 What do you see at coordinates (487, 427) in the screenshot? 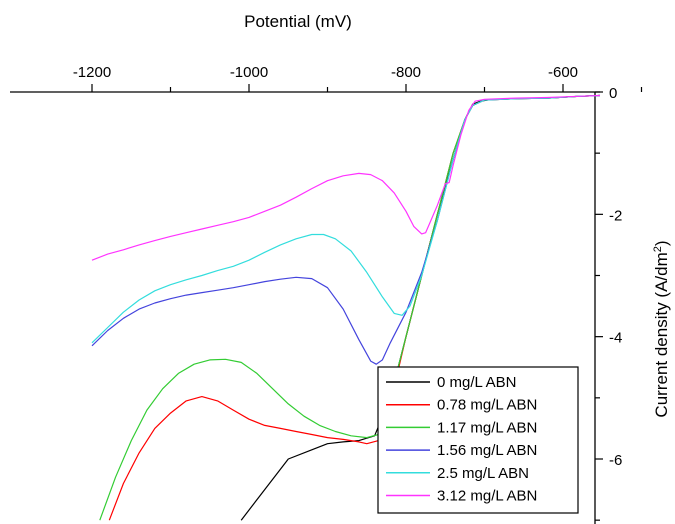
I see `legend-label: 1.17 mg/L ABN` at bounding box center [487, 427].